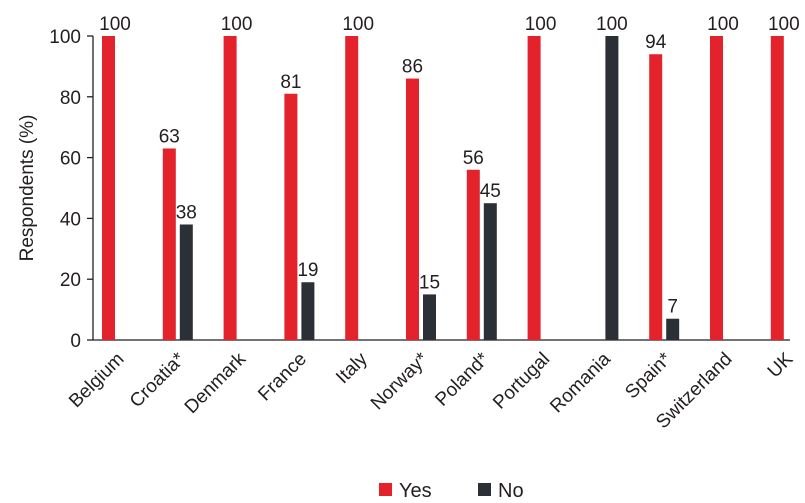 This screenshot has height=503, width=805. Describe the element at coordinates (451, 491) in the screenshot. I see `legend: Yes No` at that location.